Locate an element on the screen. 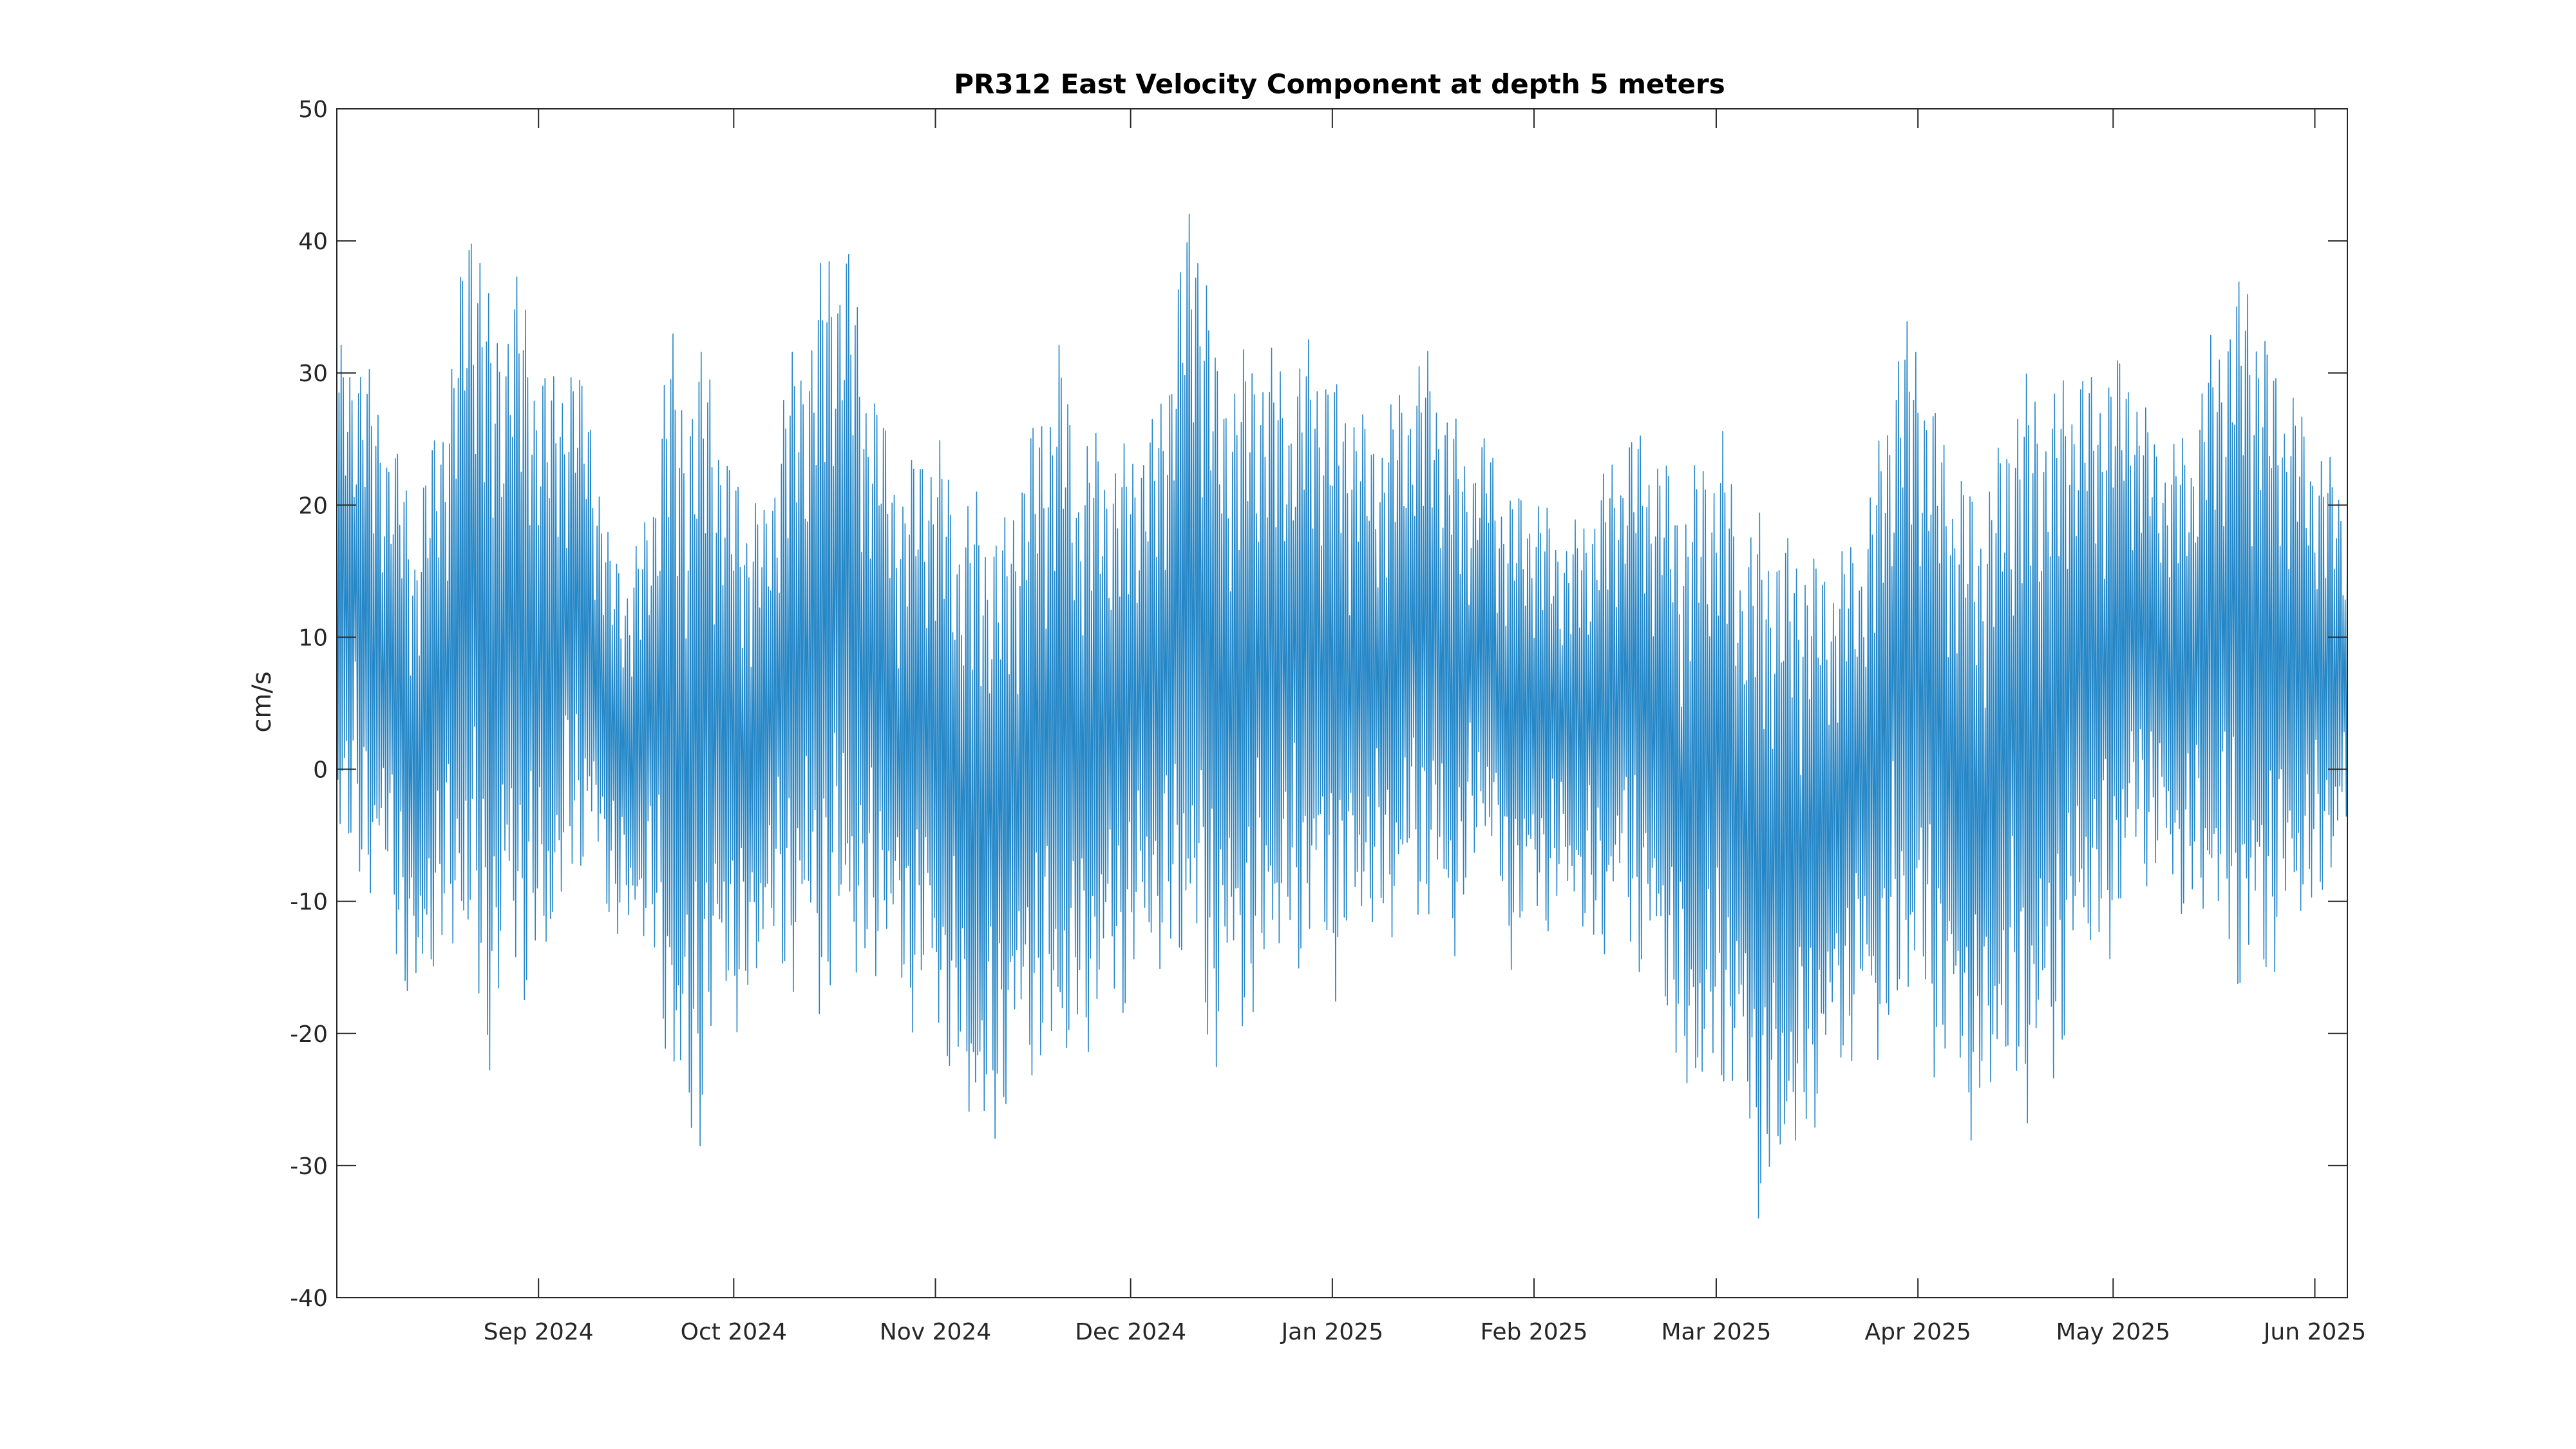 Image resolution: width=2576 pixels, height=1449 pixels. y-tick-label: 20 is located at coordinates (313, 506).